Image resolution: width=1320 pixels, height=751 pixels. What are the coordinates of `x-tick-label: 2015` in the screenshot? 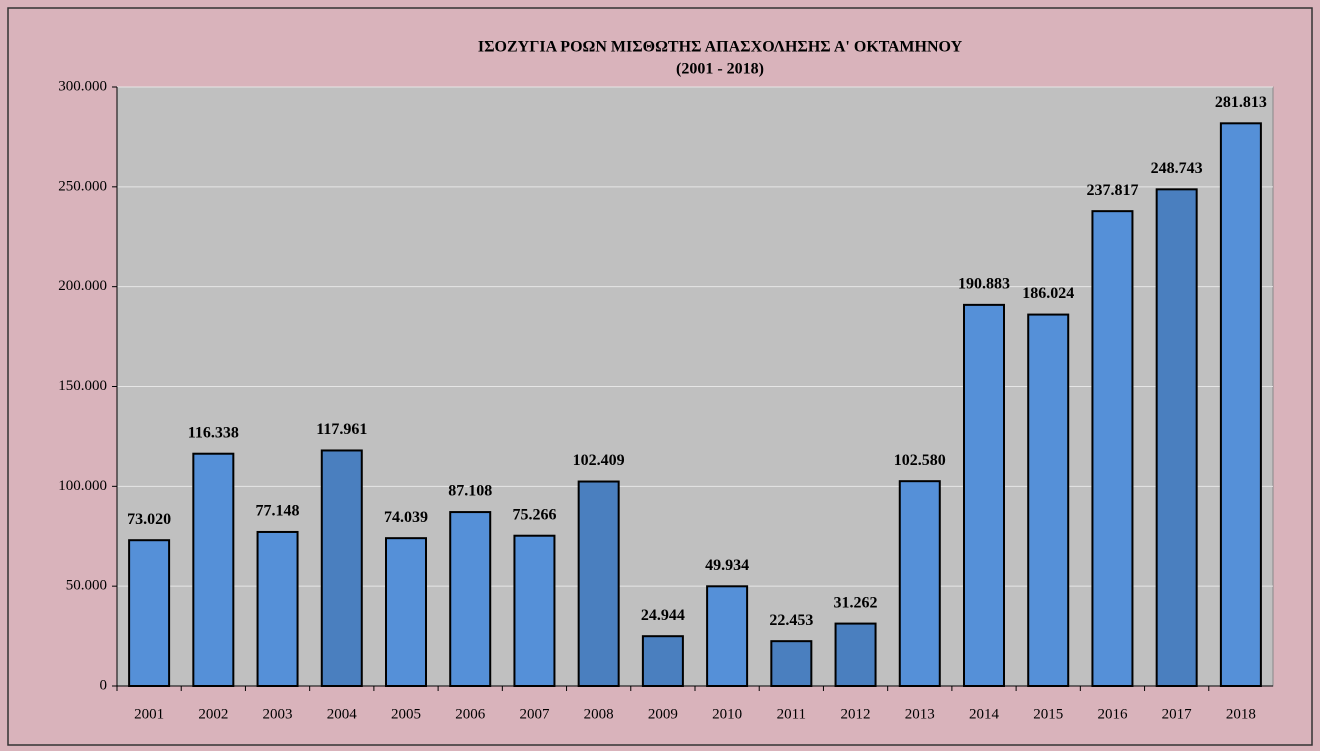 It's located at (1048, 714).